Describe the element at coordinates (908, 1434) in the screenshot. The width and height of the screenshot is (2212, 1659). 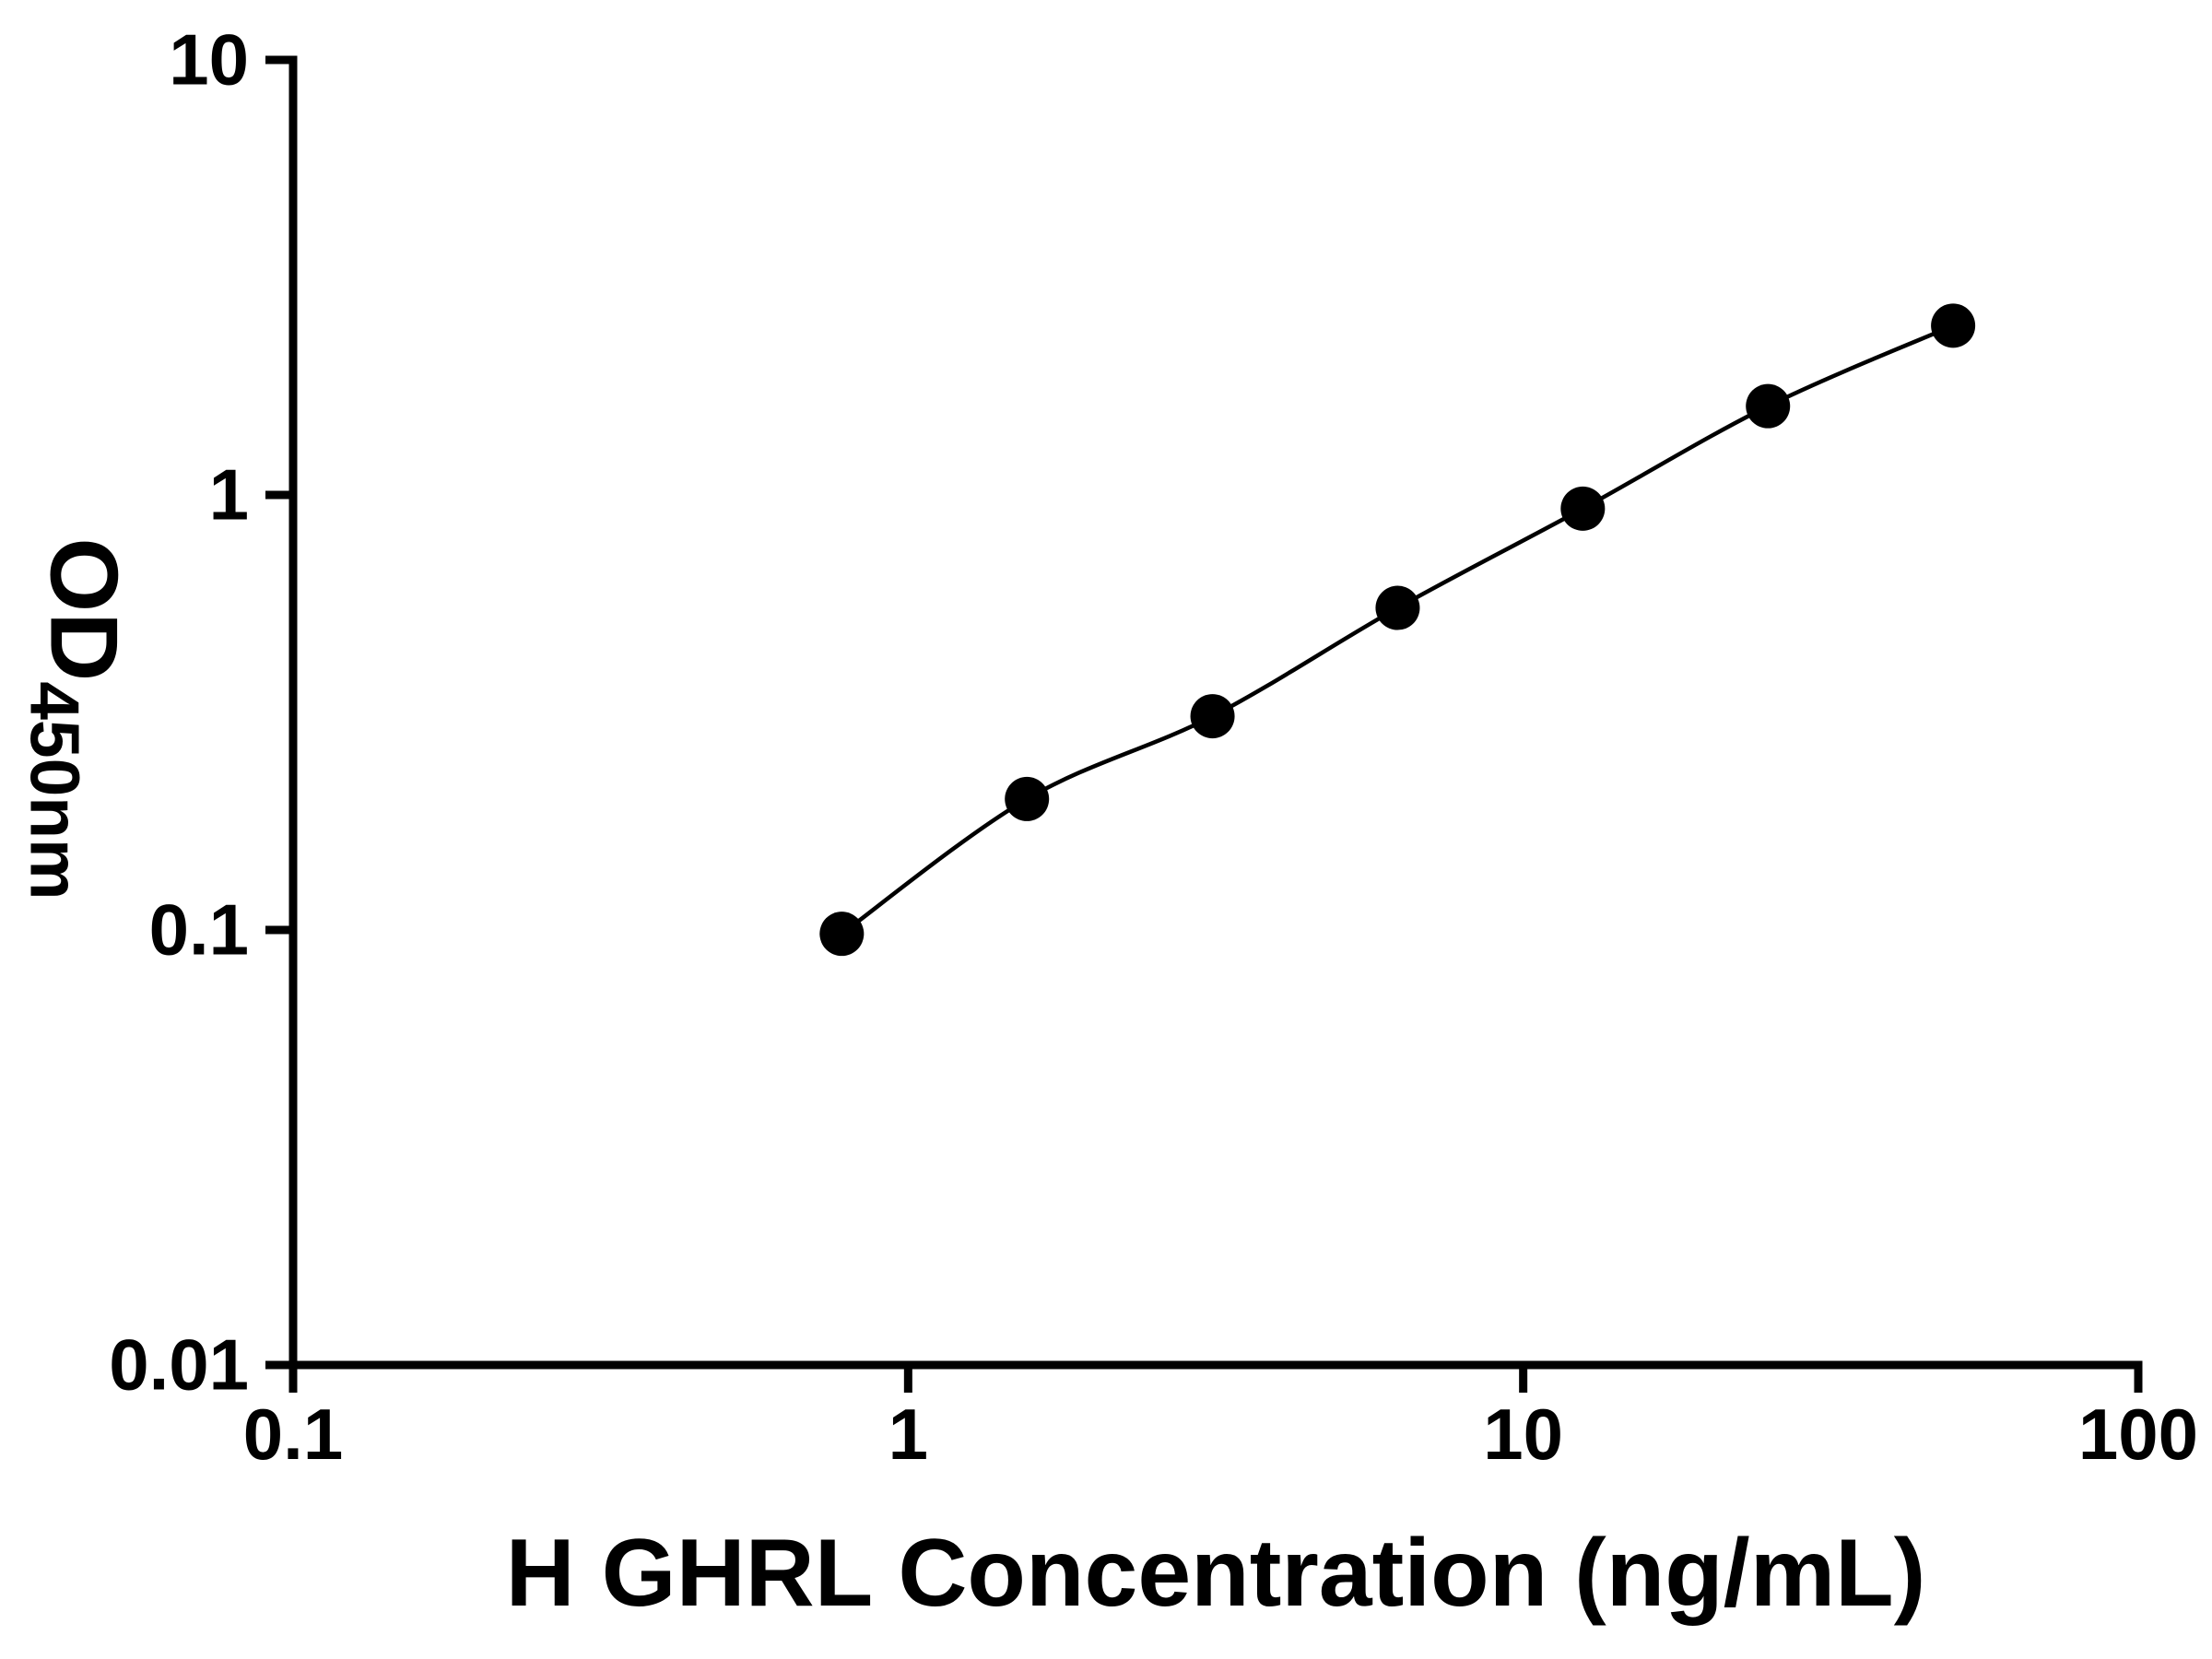
I see `x-tick-label: 1` at that location.